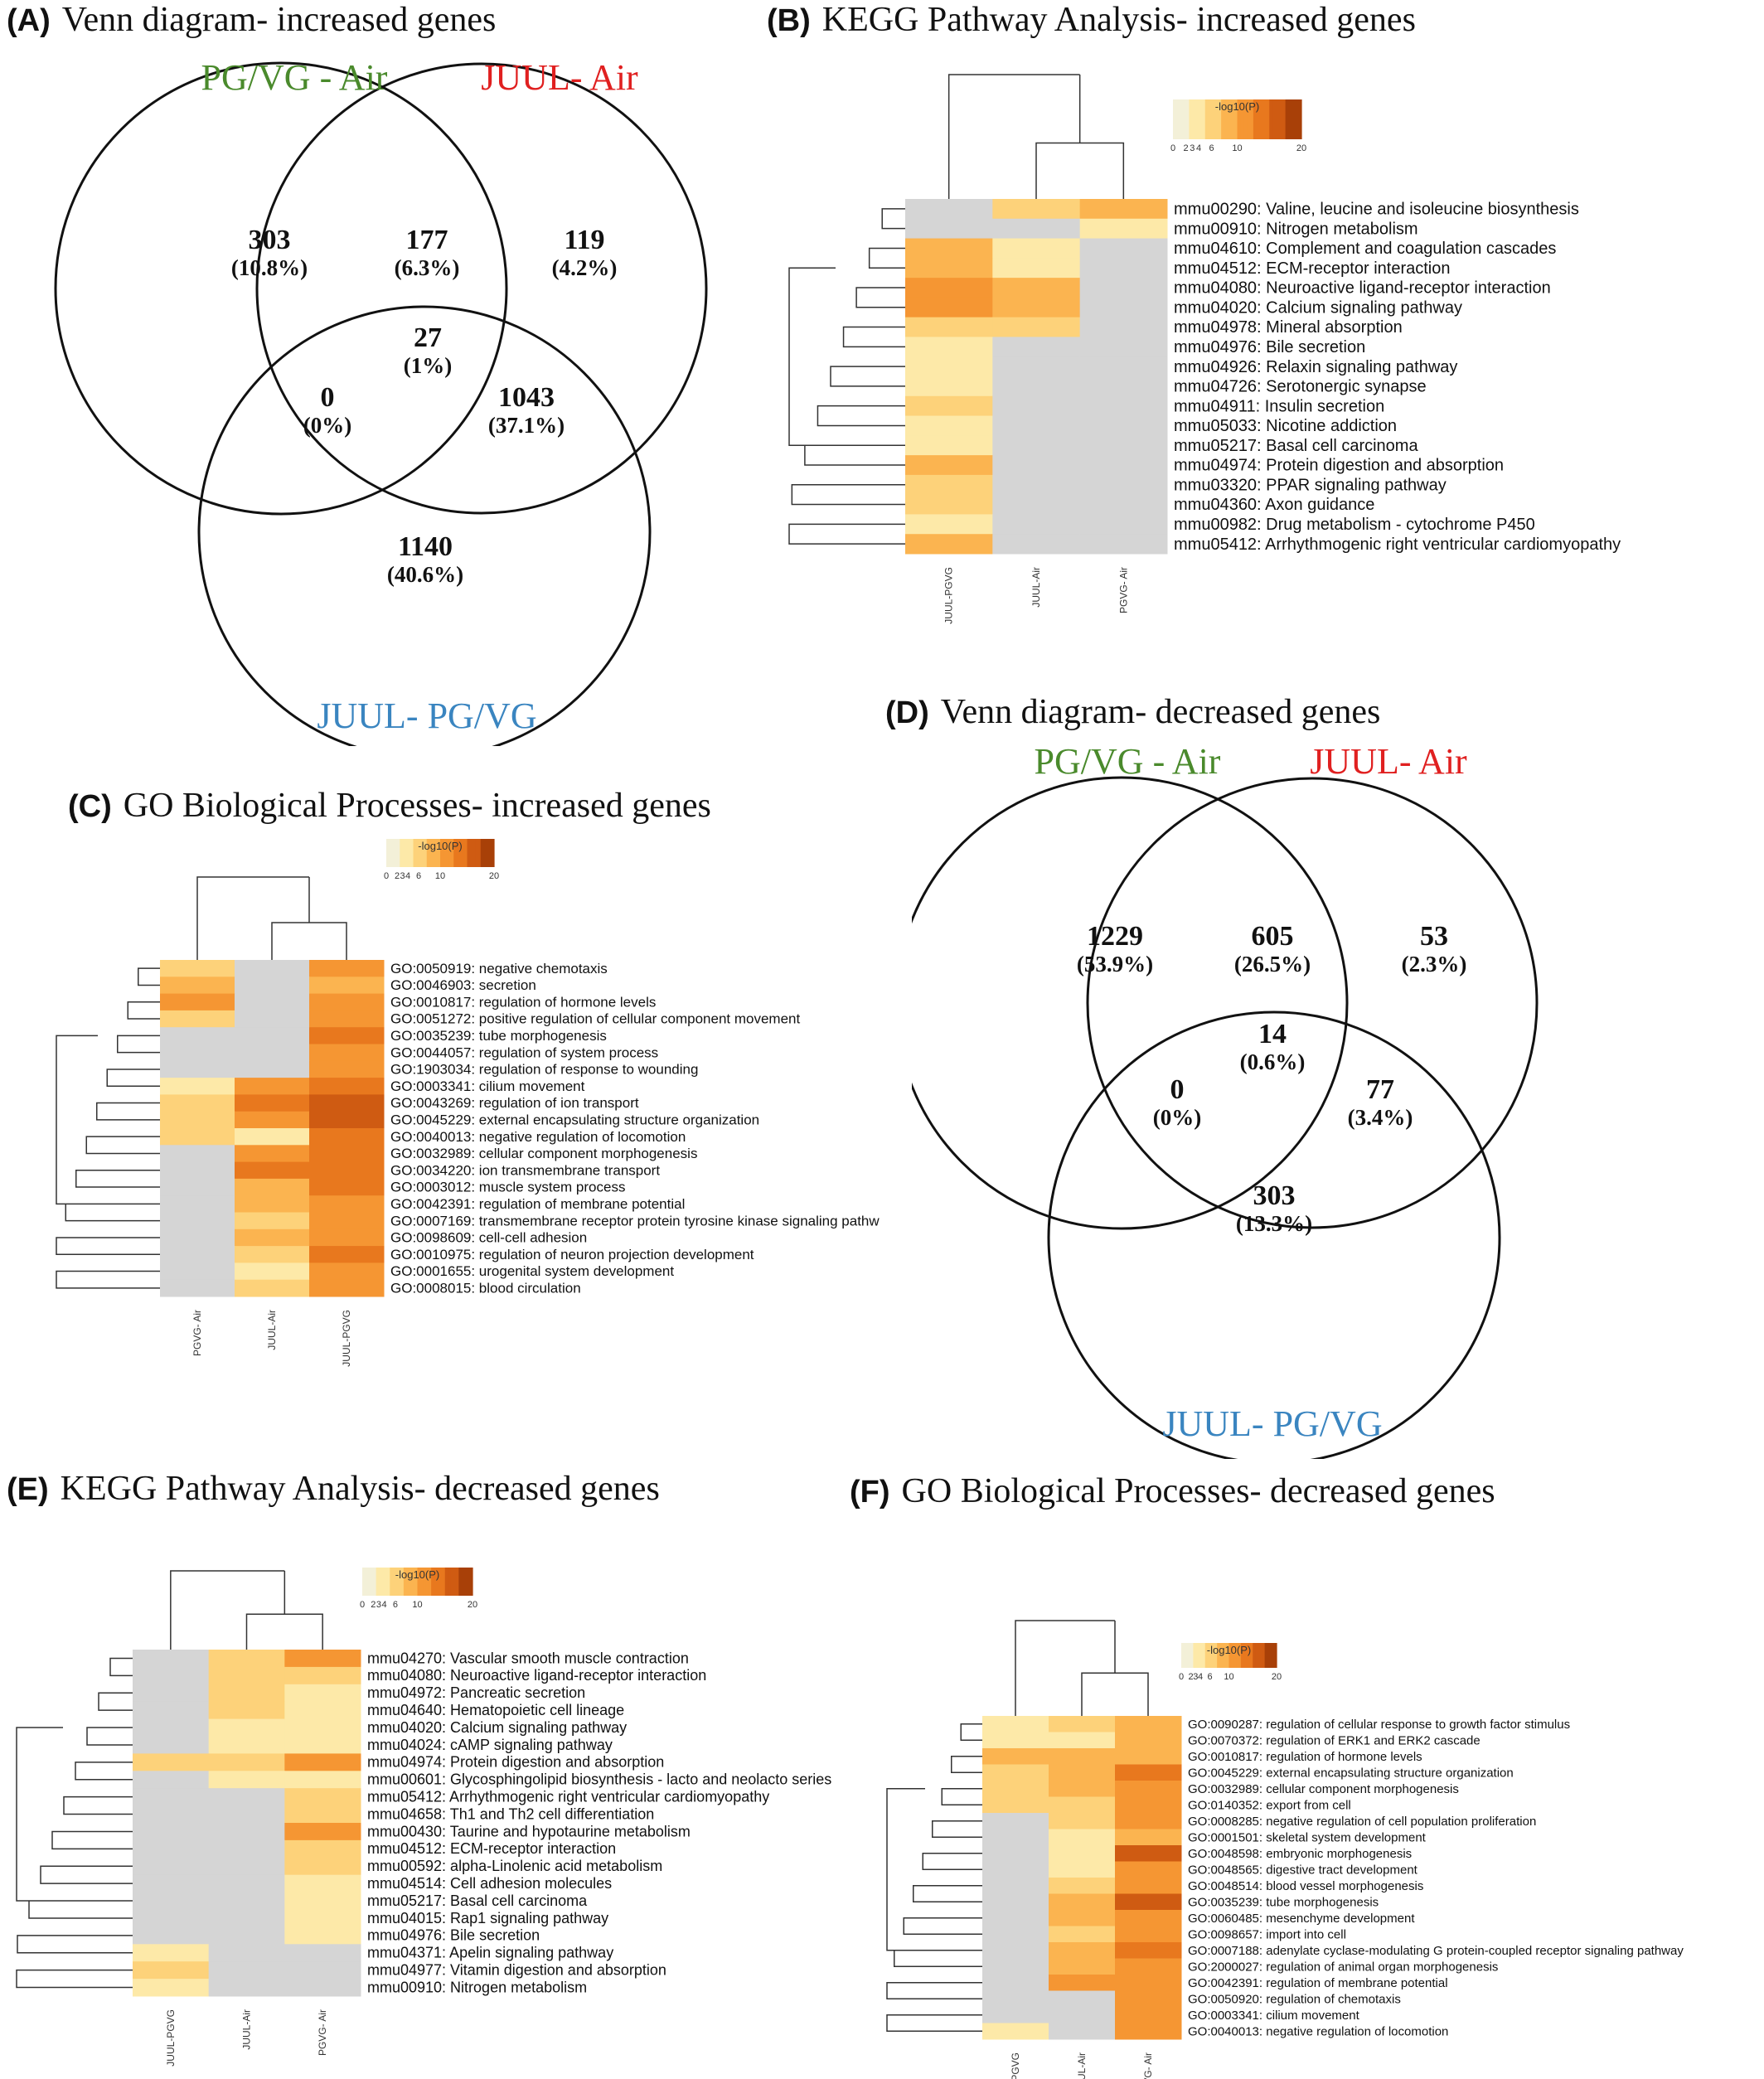 The height and width of the screenshot is (2079, 1764). I want to click on venn-region-percent: (1%), so click(428, 365).